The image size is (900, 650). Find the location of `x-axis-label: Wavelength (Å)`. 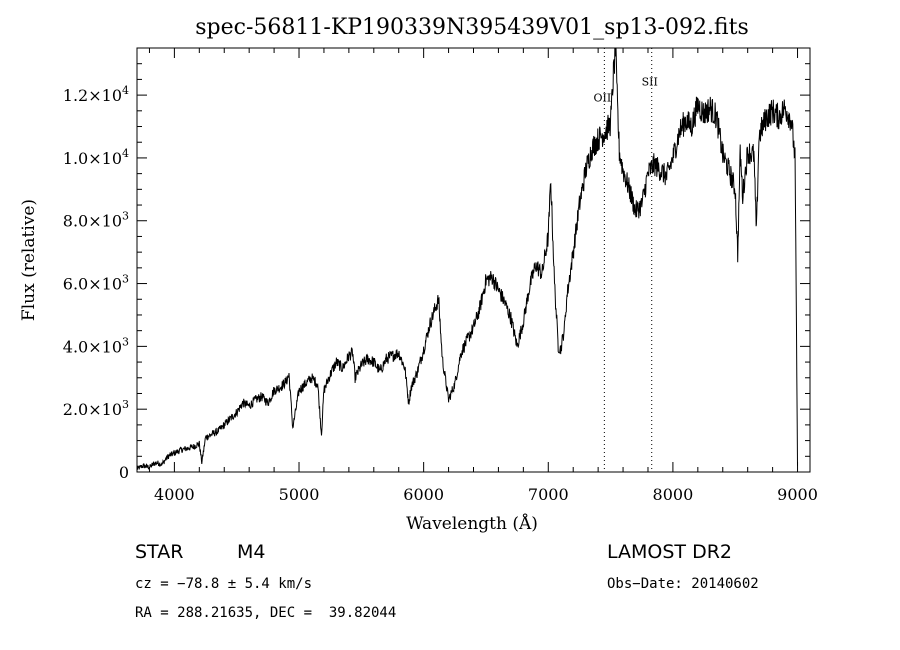

x-axis-label: Wavelength (Å) is located at coordinates (472, 523).